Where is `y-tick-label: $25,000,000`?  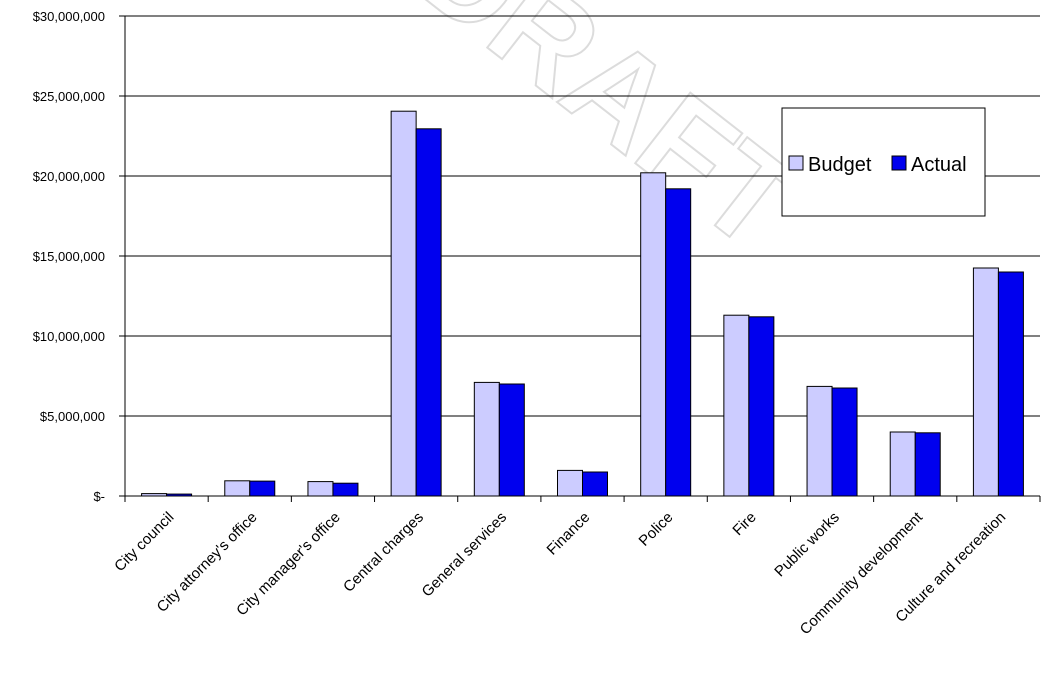 y-tick-label: $25,000,000 is located at coordinates (69, 96).